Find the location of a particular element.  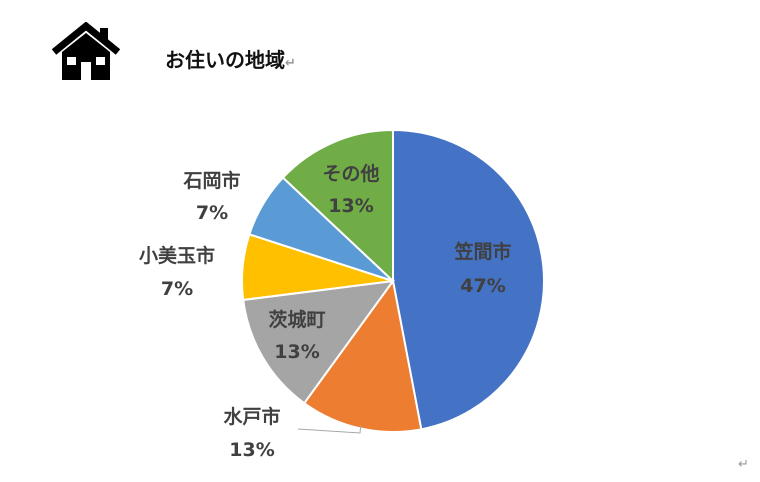

pie-slice-ibarakimachi is located at coordinates (319, 342).